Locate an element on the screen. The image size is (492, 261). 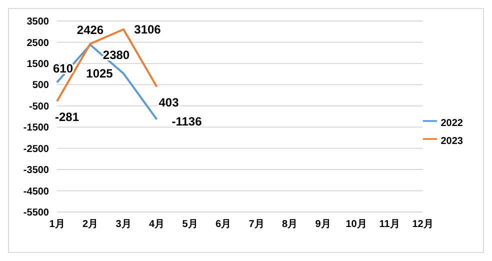
x-tick-label: 6月 is located at coordinates (223, 224).